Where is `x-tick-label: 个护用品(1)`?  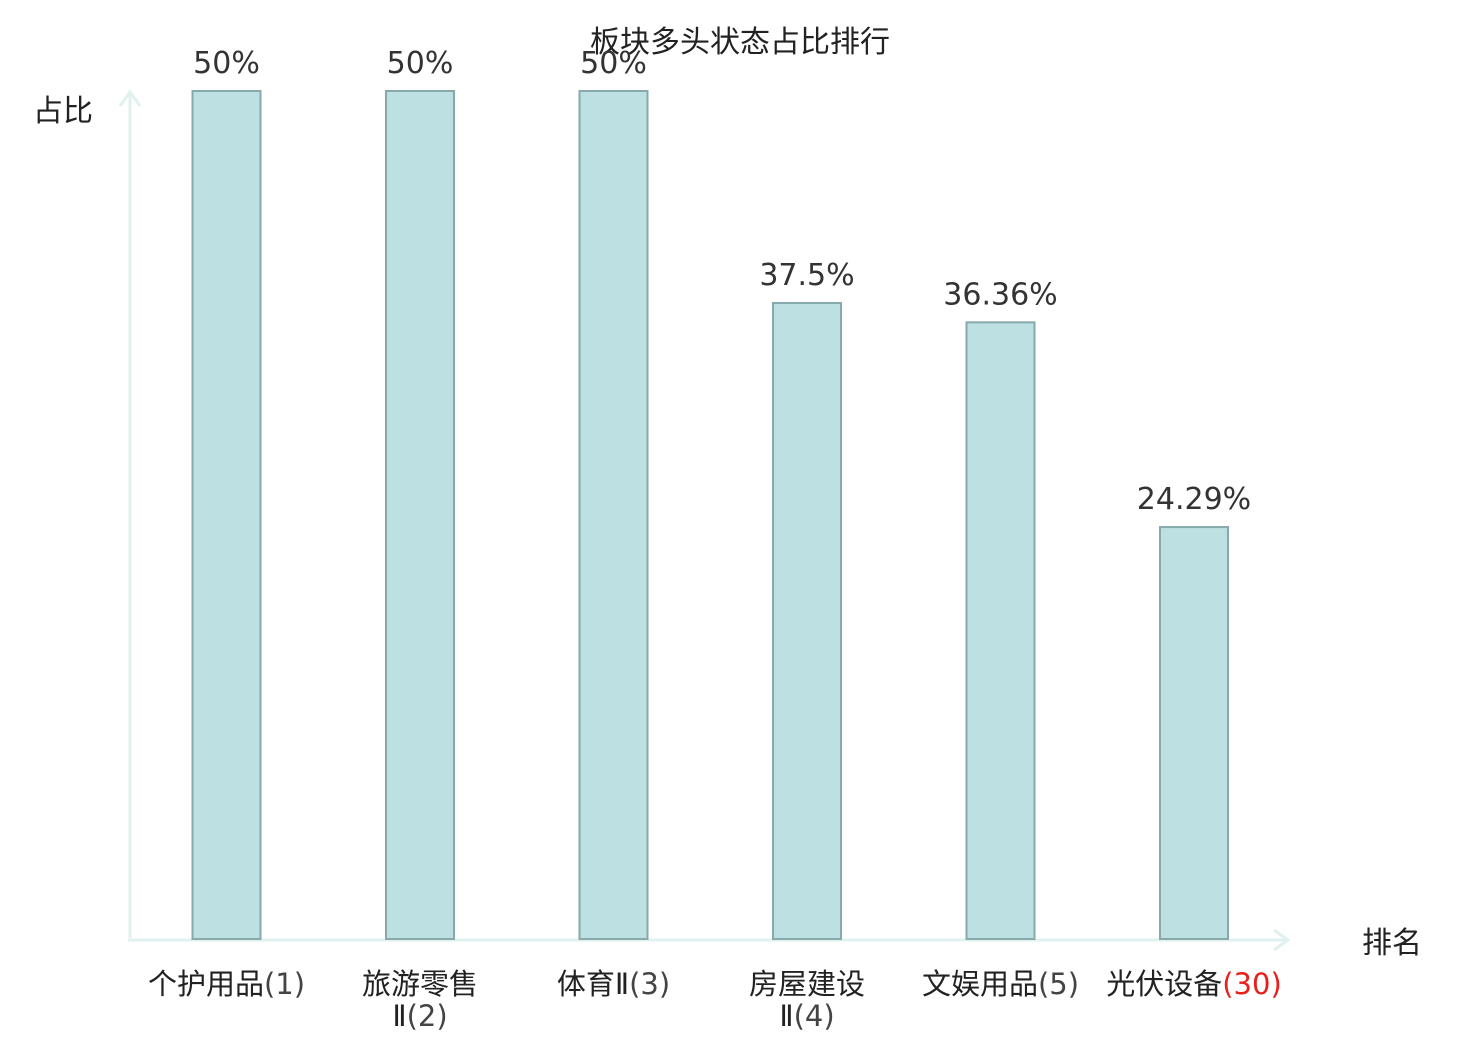
x-tick-label: 个护用品(1) is located at coordinates (226, 984).